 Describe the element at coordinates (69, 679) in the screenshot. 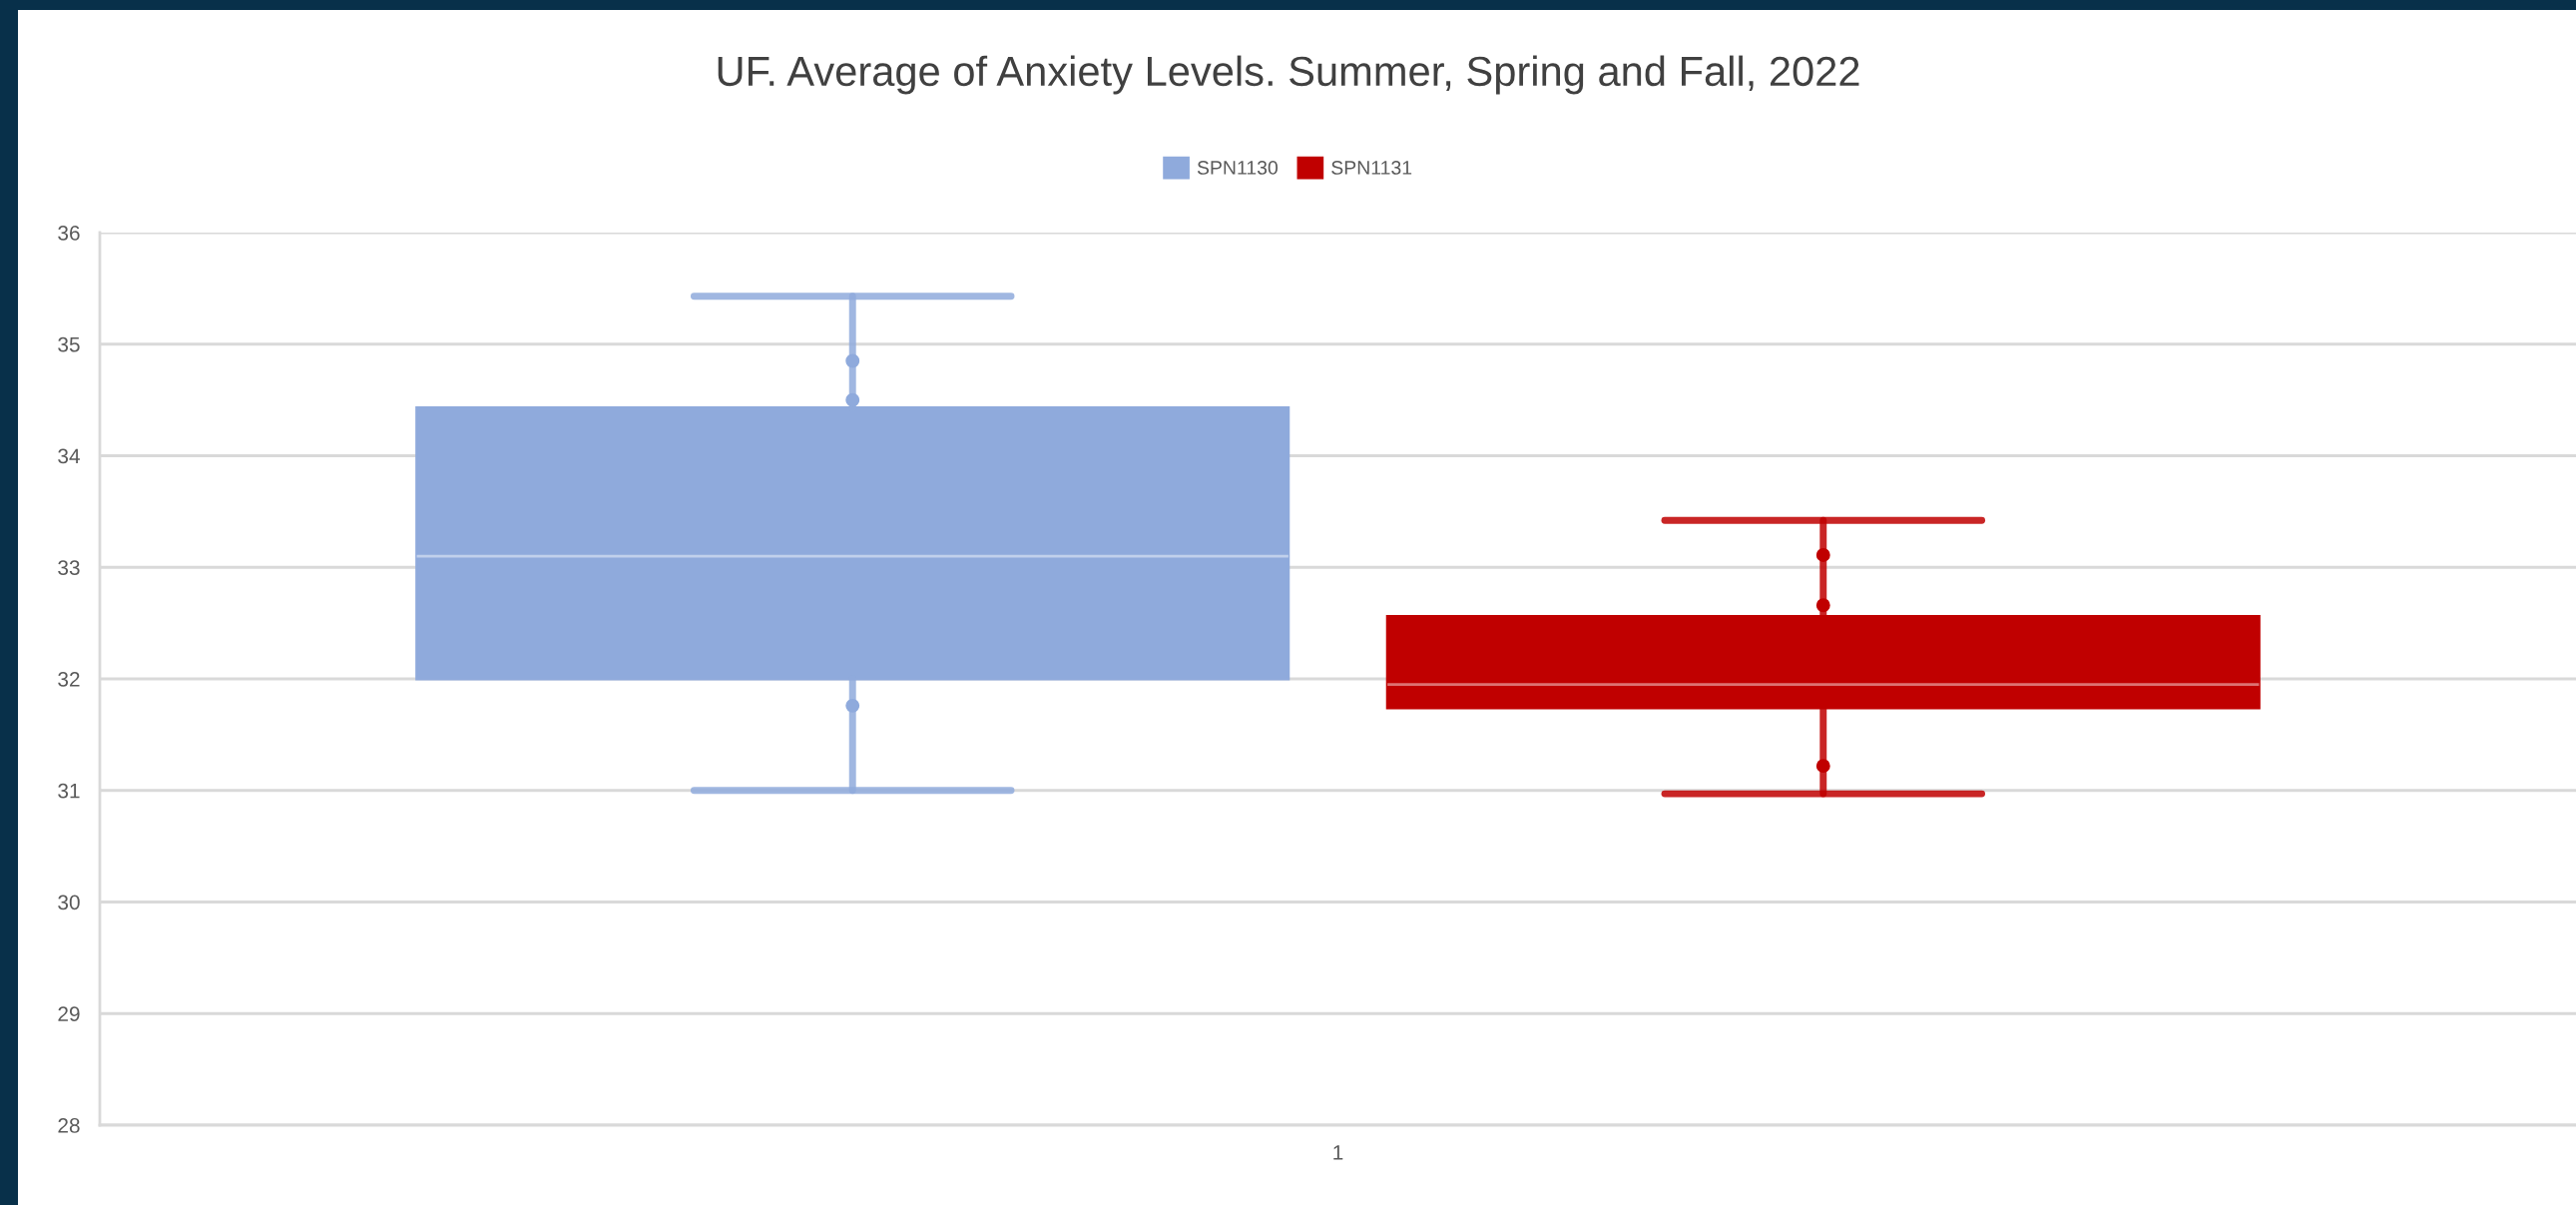

I see `y-tick-label: 32` at that location.